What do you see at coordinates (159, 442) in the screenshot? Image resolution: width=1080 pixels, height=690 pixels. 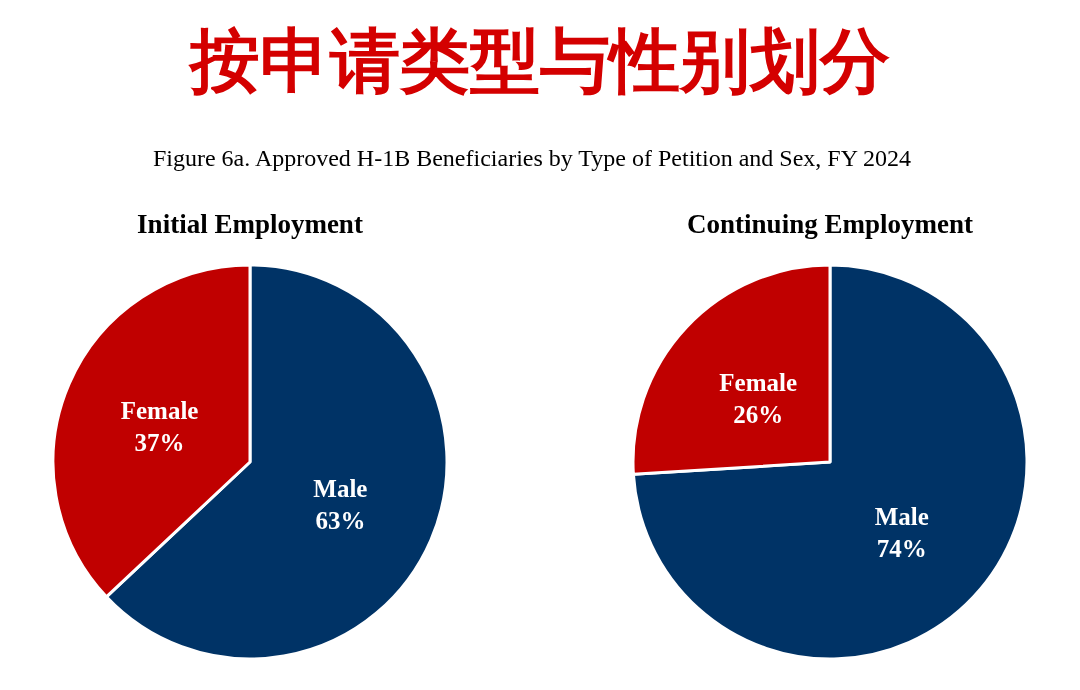 I see `data-label: 37%` at bounding box center [159, 442].